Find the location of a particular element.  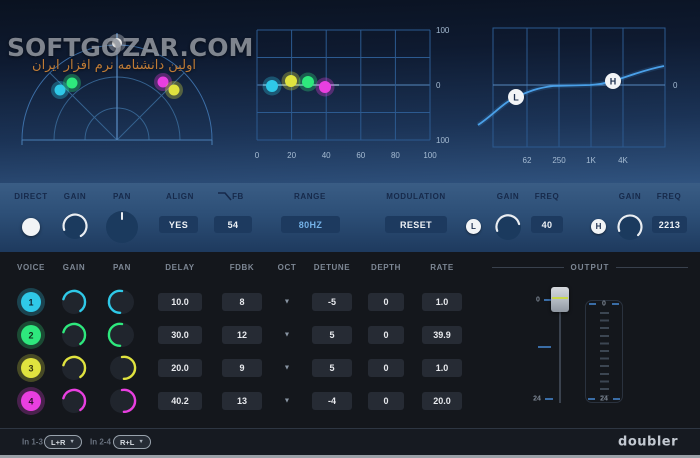

voice3-delay-dot is located at coordinates (291, 81).